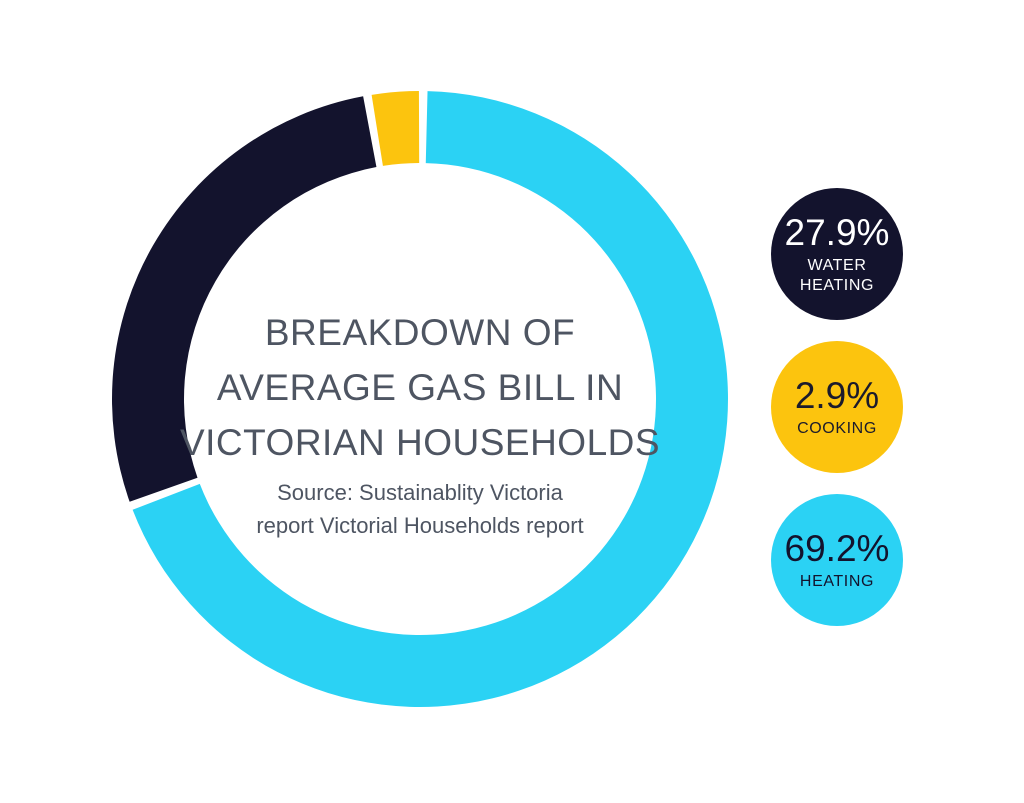 The width and height of the screenshot is (1024, 803). What do you see at coordinates (837, 428) in the screenshot?
I see `legend-label-cooking: COOKING` at bounding box center [837, 428].